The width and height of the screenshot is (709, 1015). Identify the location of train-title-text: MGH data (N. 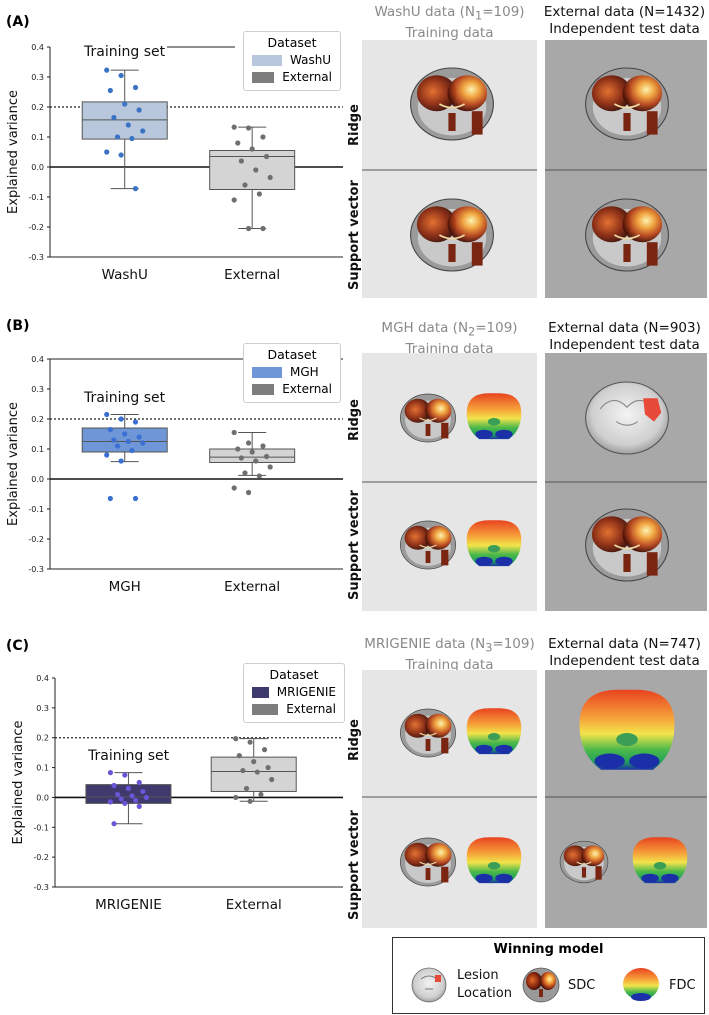
(425, 328).